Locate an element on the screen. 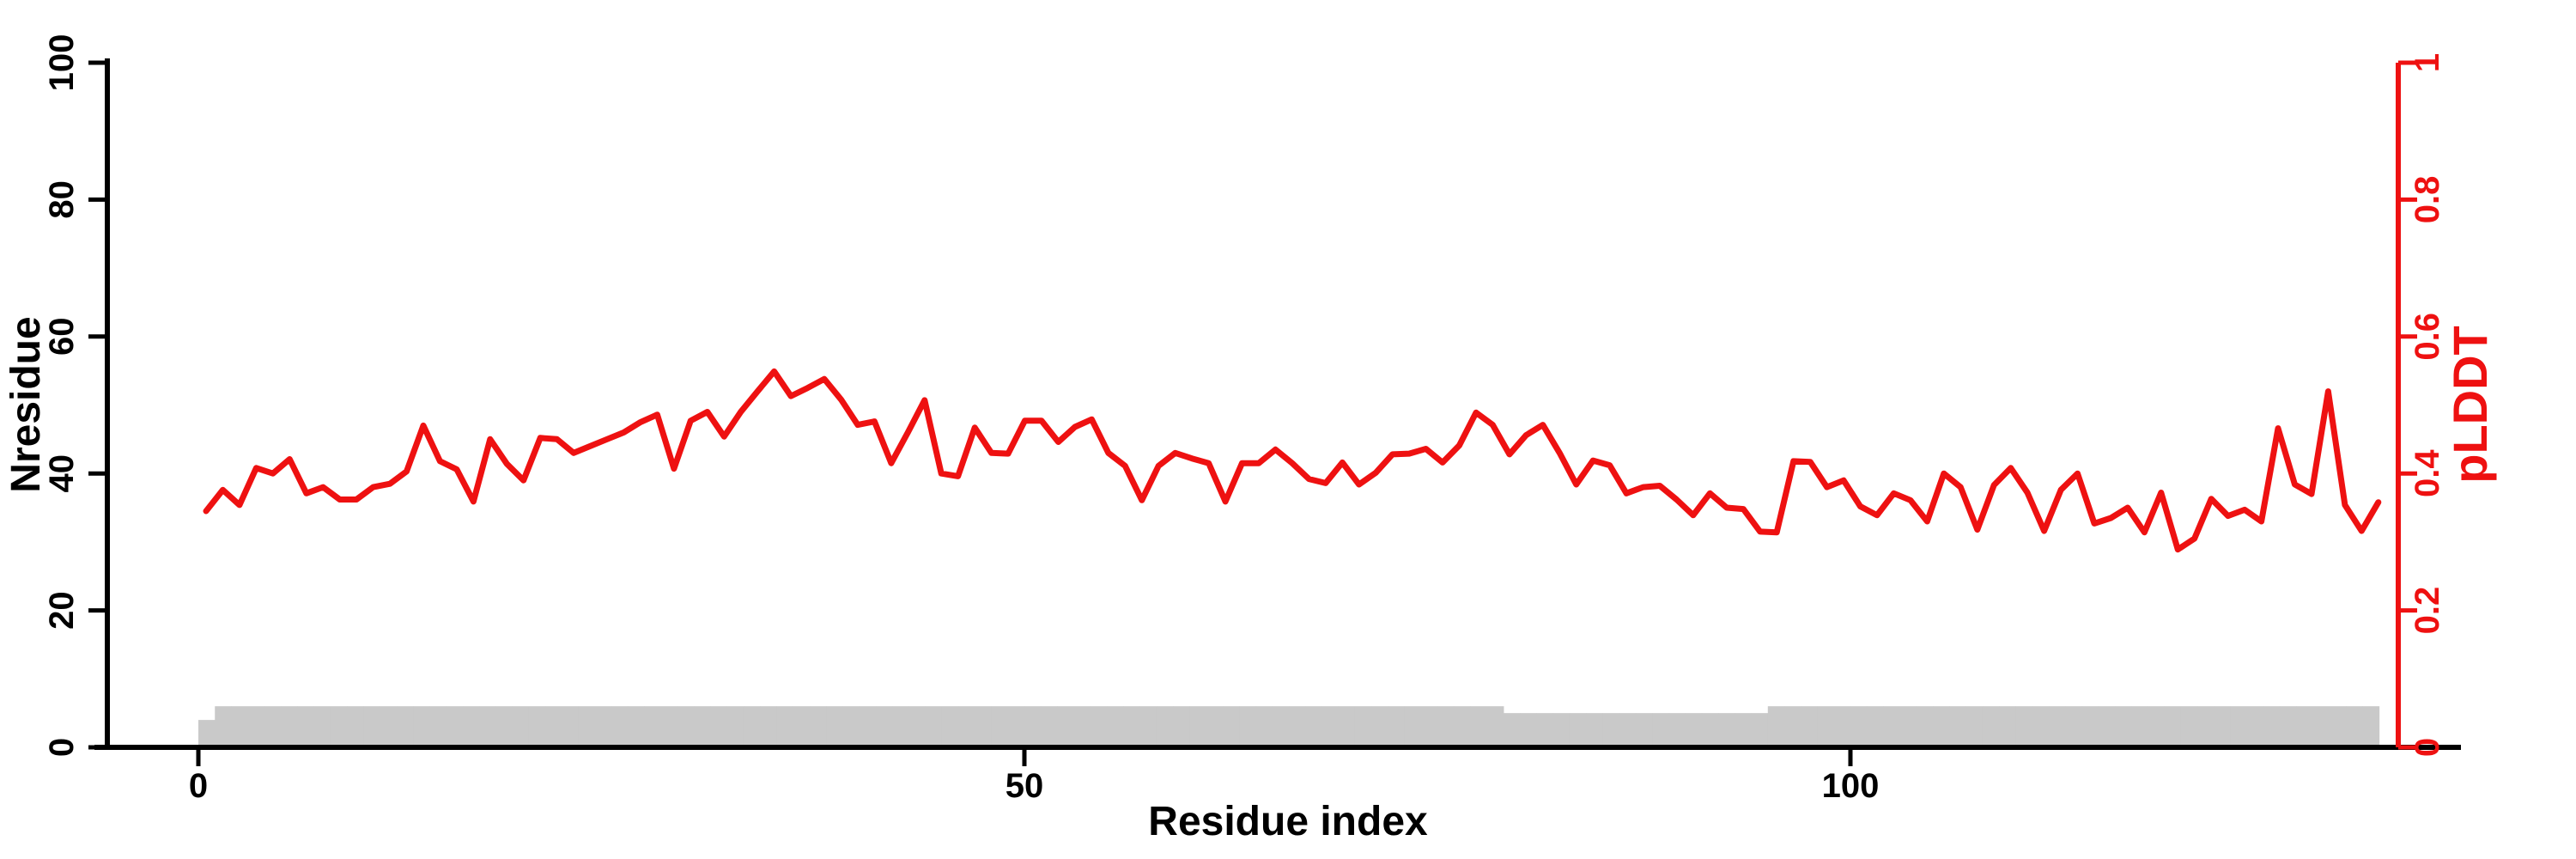 The width and height of the screenshot is (2576, 859). nresidue-bars is located at coordinates (1289, 727).